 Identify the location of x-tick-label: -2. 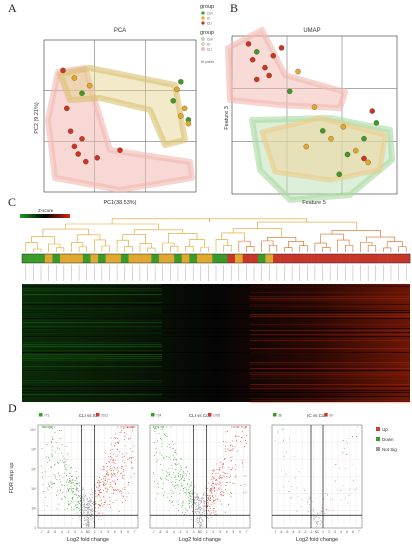
(74, 532).